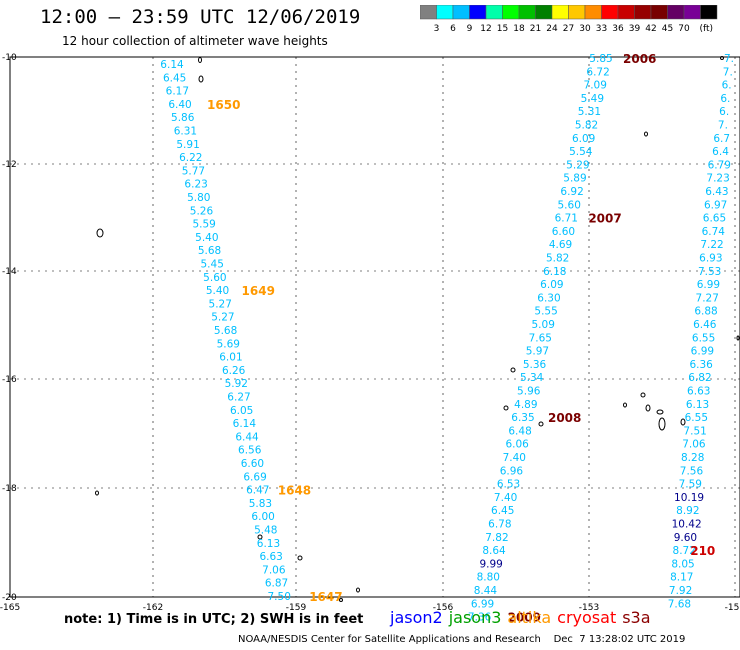  Describe the element at coordinates (684, 29) in the screenshot. I see `legend-label: 70` at that location.